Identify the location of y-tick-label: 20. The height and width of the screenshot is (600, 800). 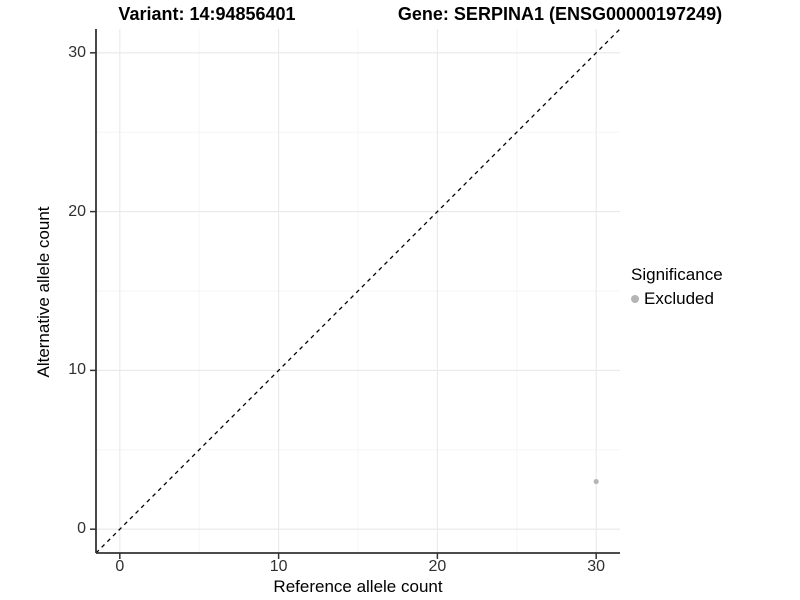
(77, 211).